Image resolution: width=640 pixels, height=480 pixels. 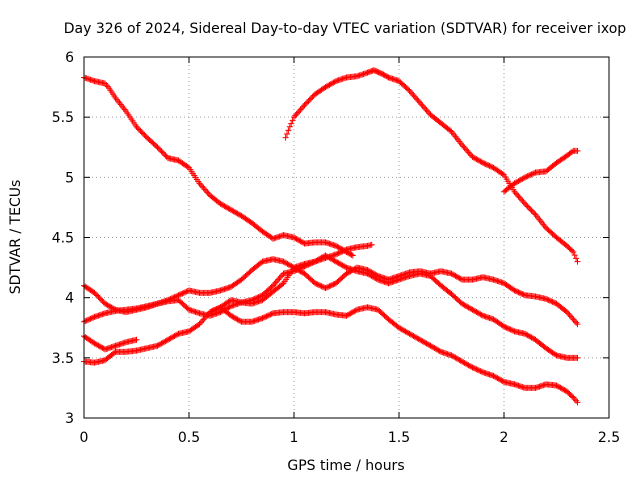 What do you see at coordinates (63, 118) in the screenshot?
I see `y-tick-label: 5.5` at bounding box center [63, 118].